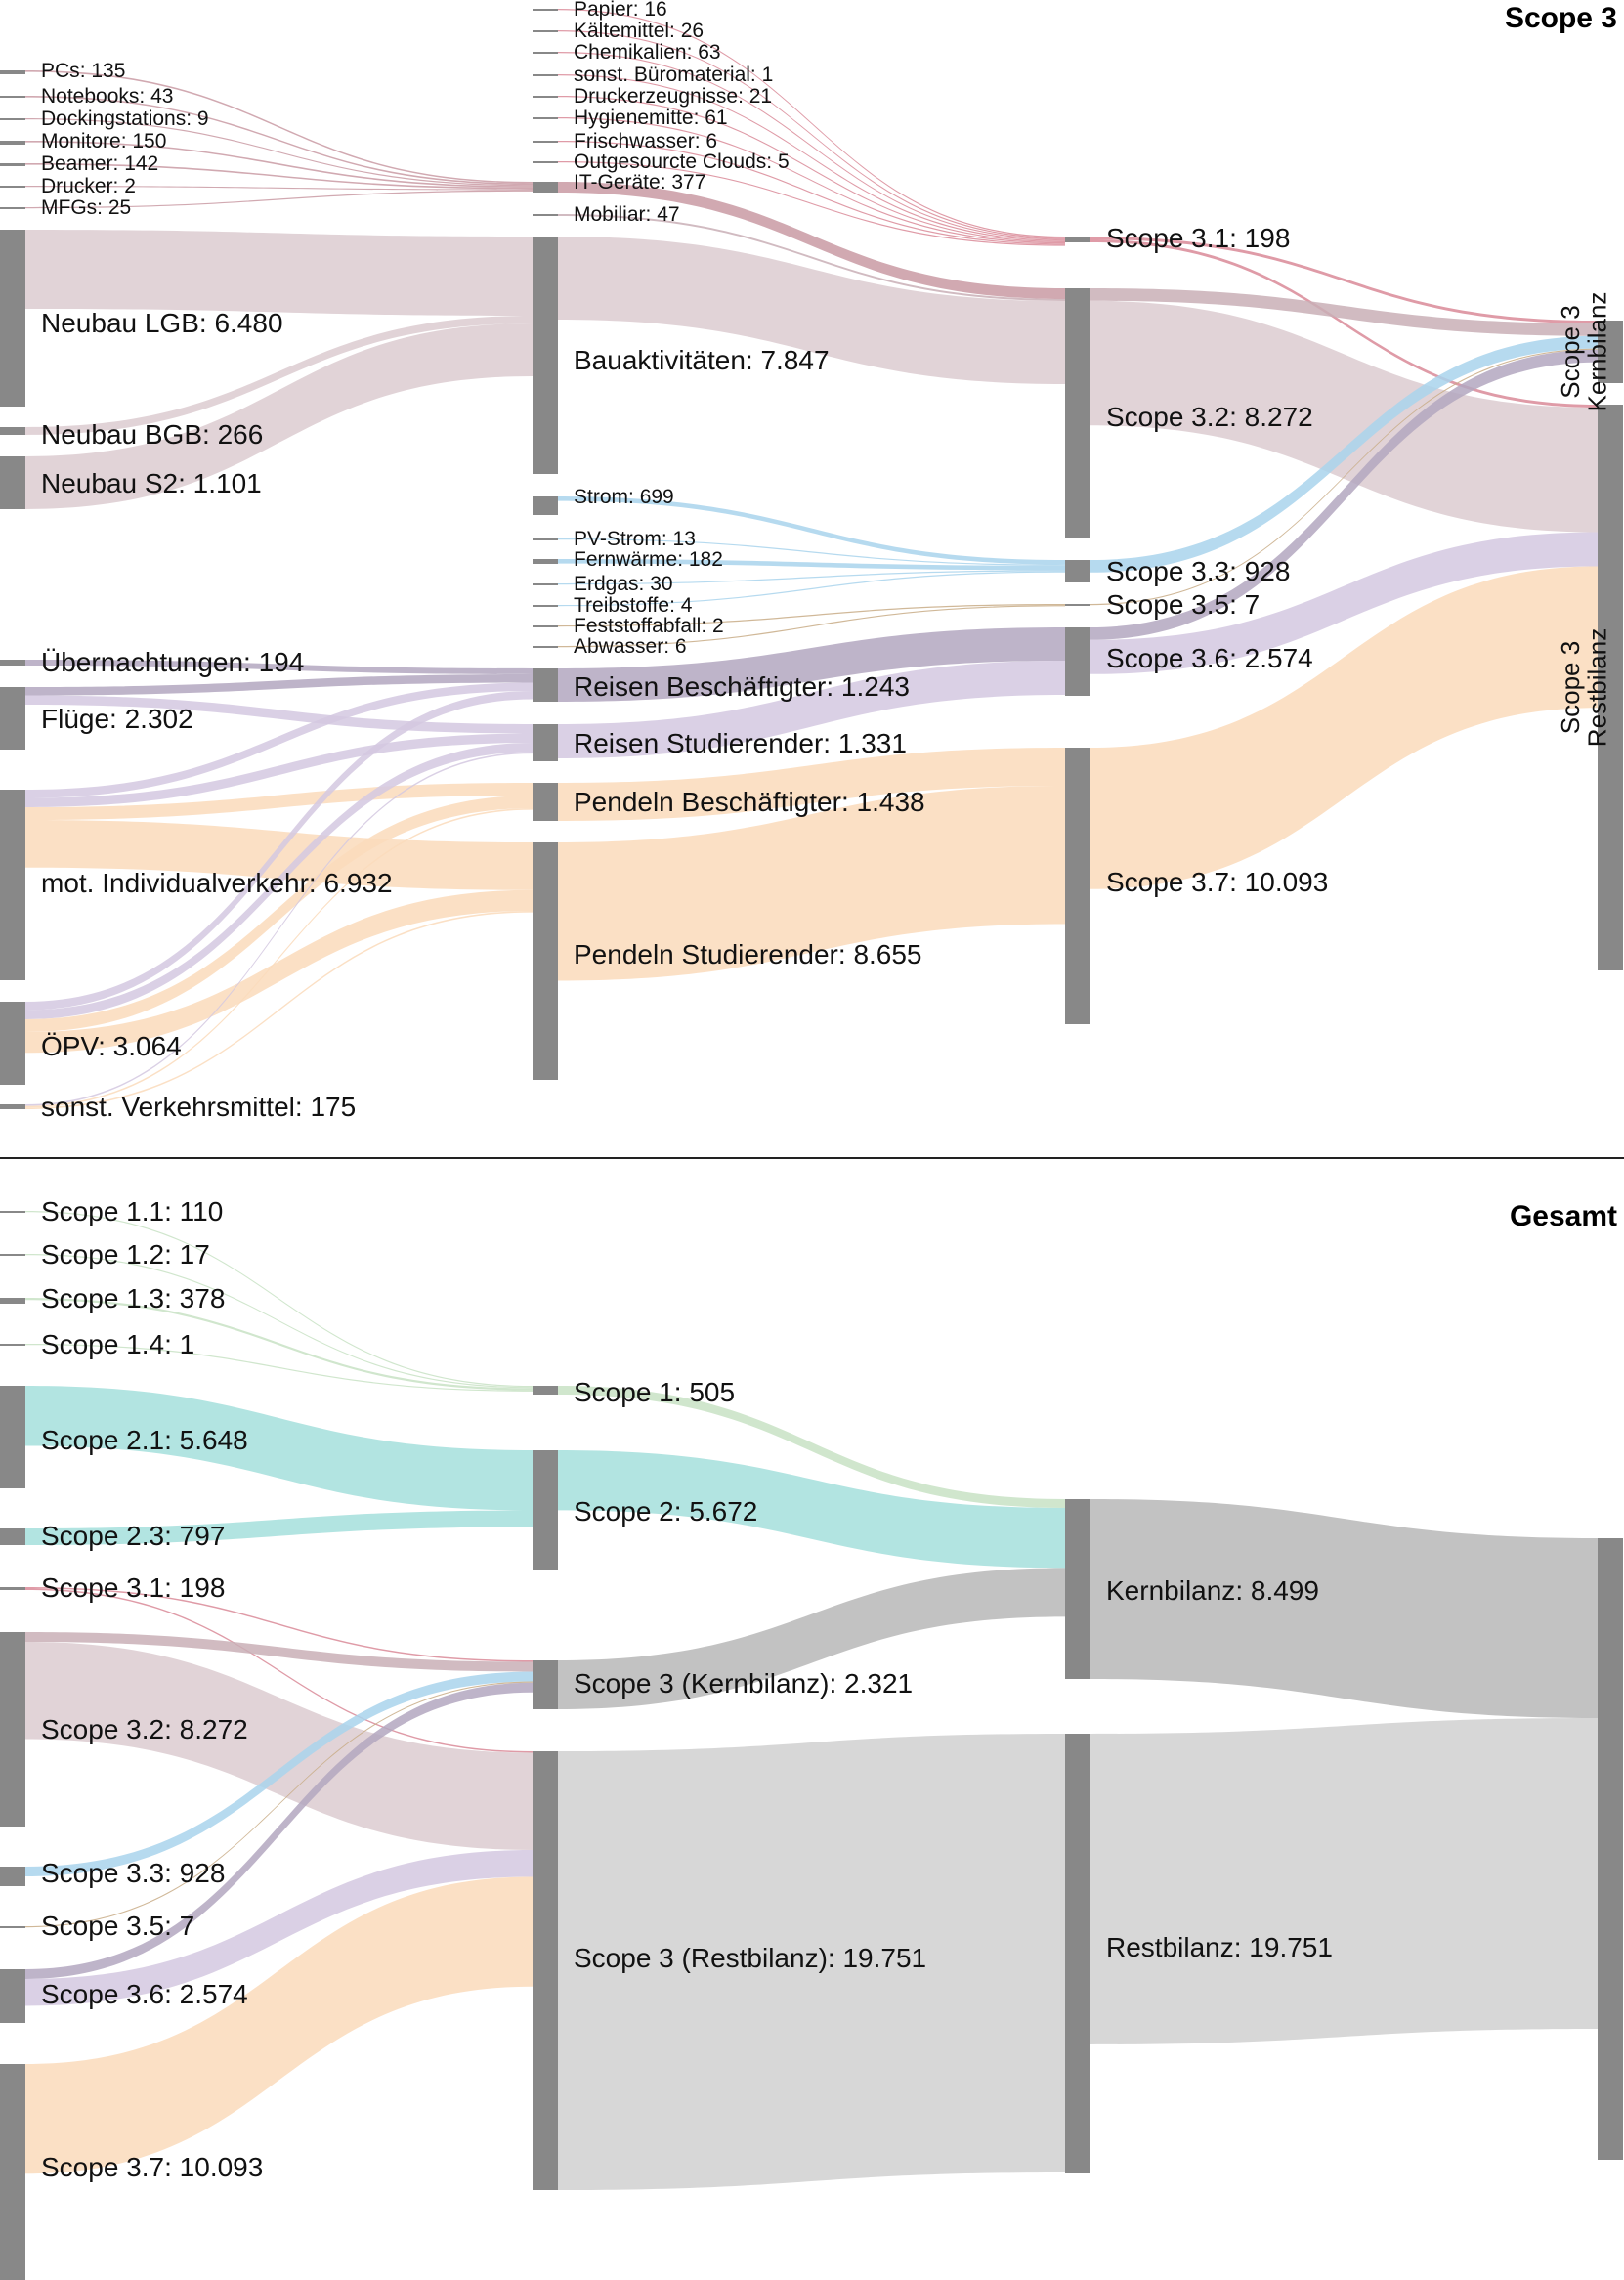 The image size is (1624, 2280). I want to click on node-bau, so click(546, 355).